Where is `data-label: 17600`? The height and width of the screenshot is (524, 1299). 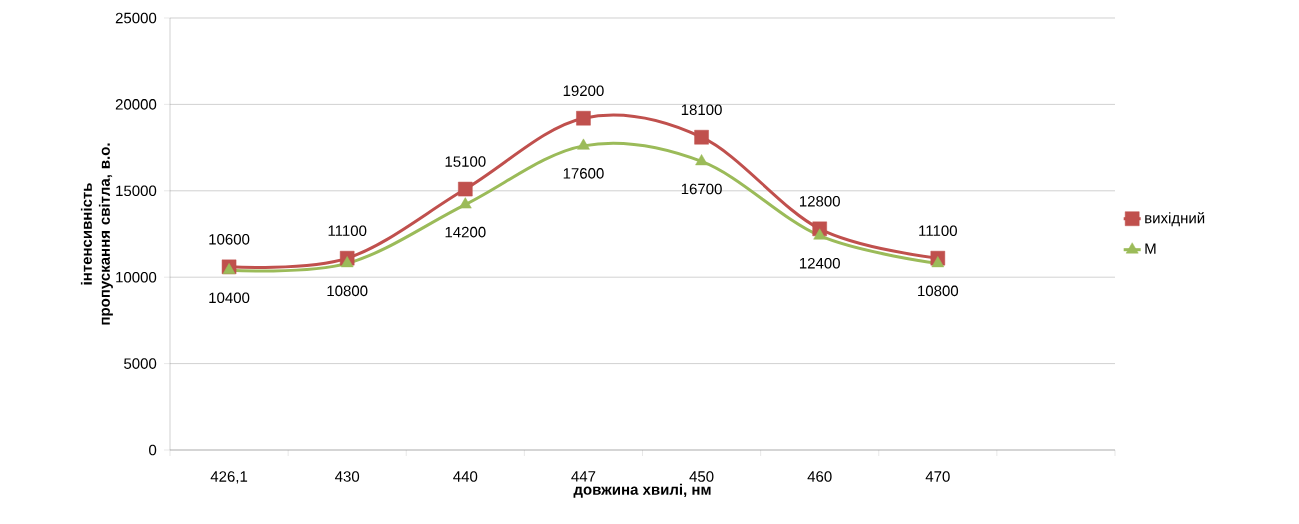 data-label: 17600 is located at coordinates (583, 173).